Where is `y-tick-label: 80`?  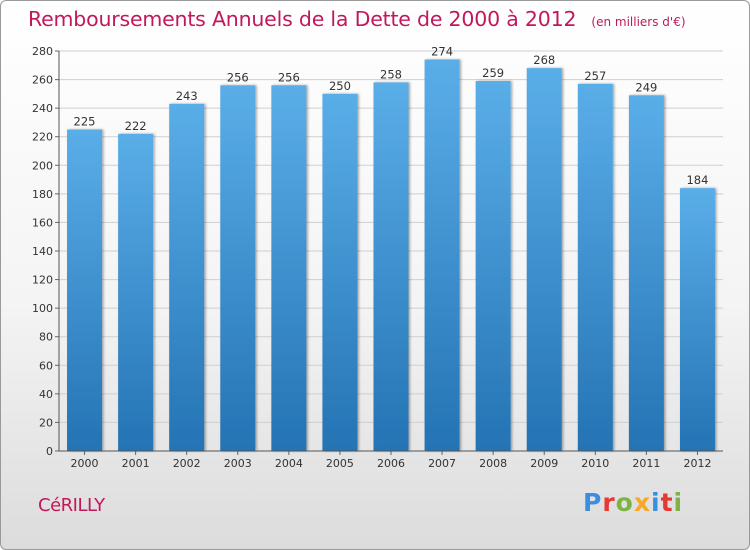 y-tick-label: 80 is located at coordinates (46, 337).